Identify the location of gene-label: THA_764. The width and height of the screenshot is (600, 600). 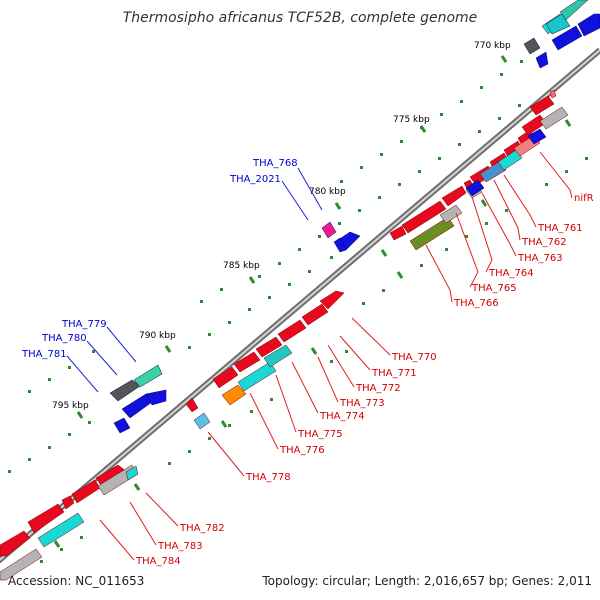
(511, 273).